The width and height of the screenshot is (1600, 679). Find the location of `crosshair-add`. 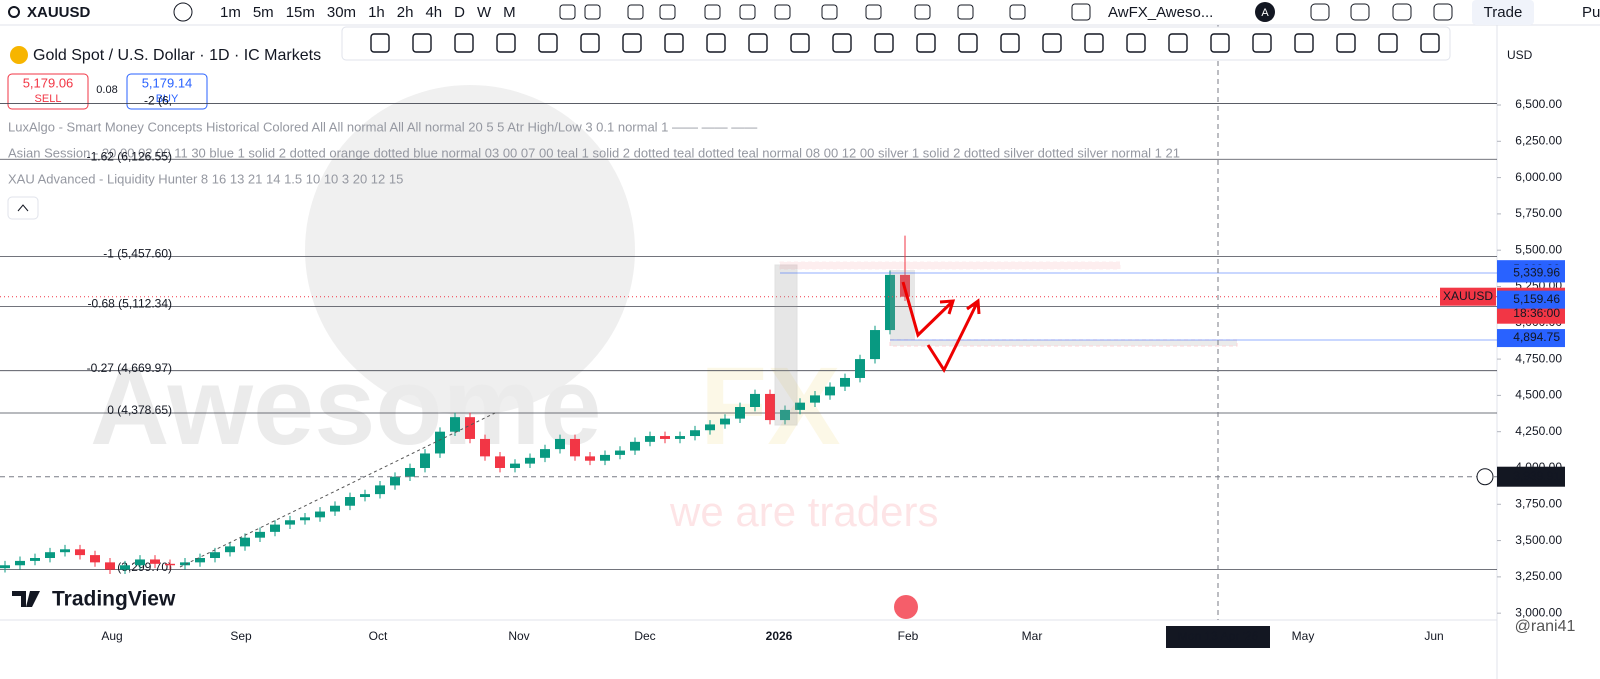

crosshair-add is located at coordinates (1485, 477).